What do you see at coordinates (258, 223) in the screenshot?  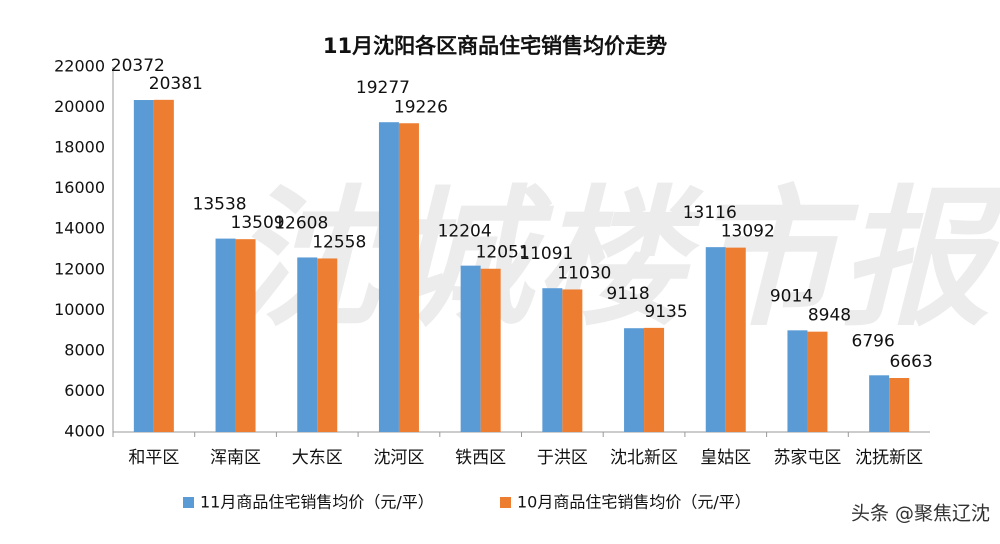 I see `value-label: 13509` at bounding box center [258, 223].